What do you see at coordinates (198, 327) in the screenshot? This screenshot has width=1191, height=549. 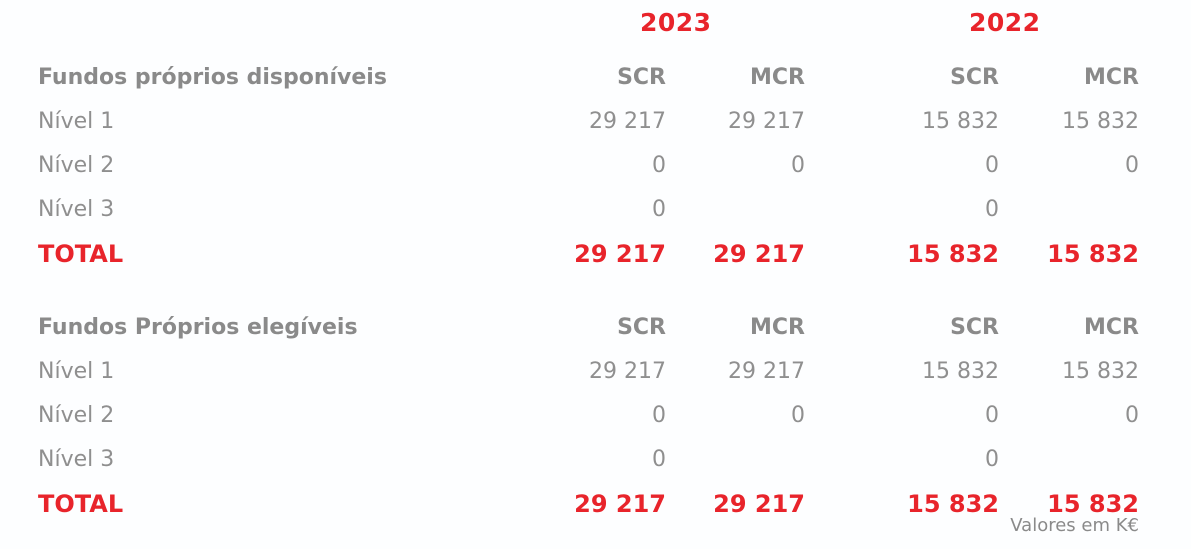 I see `section-title: Fundos Próprios elegíveis` at bounding box center [198, 327].